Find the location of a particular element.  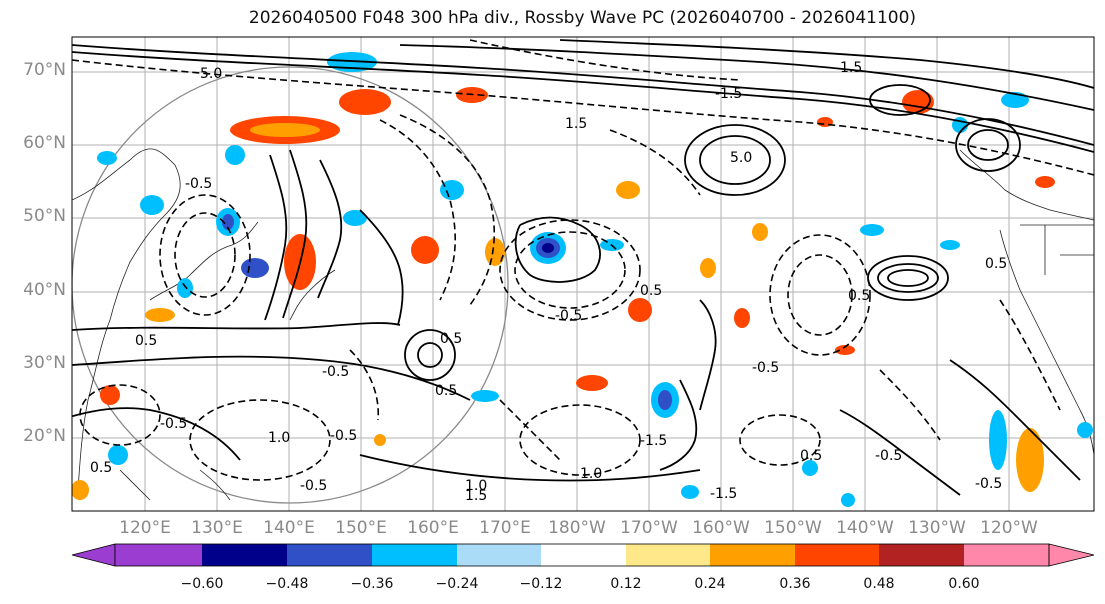

lon-label-120w: 120°W is located at coordinates (1009, 528).